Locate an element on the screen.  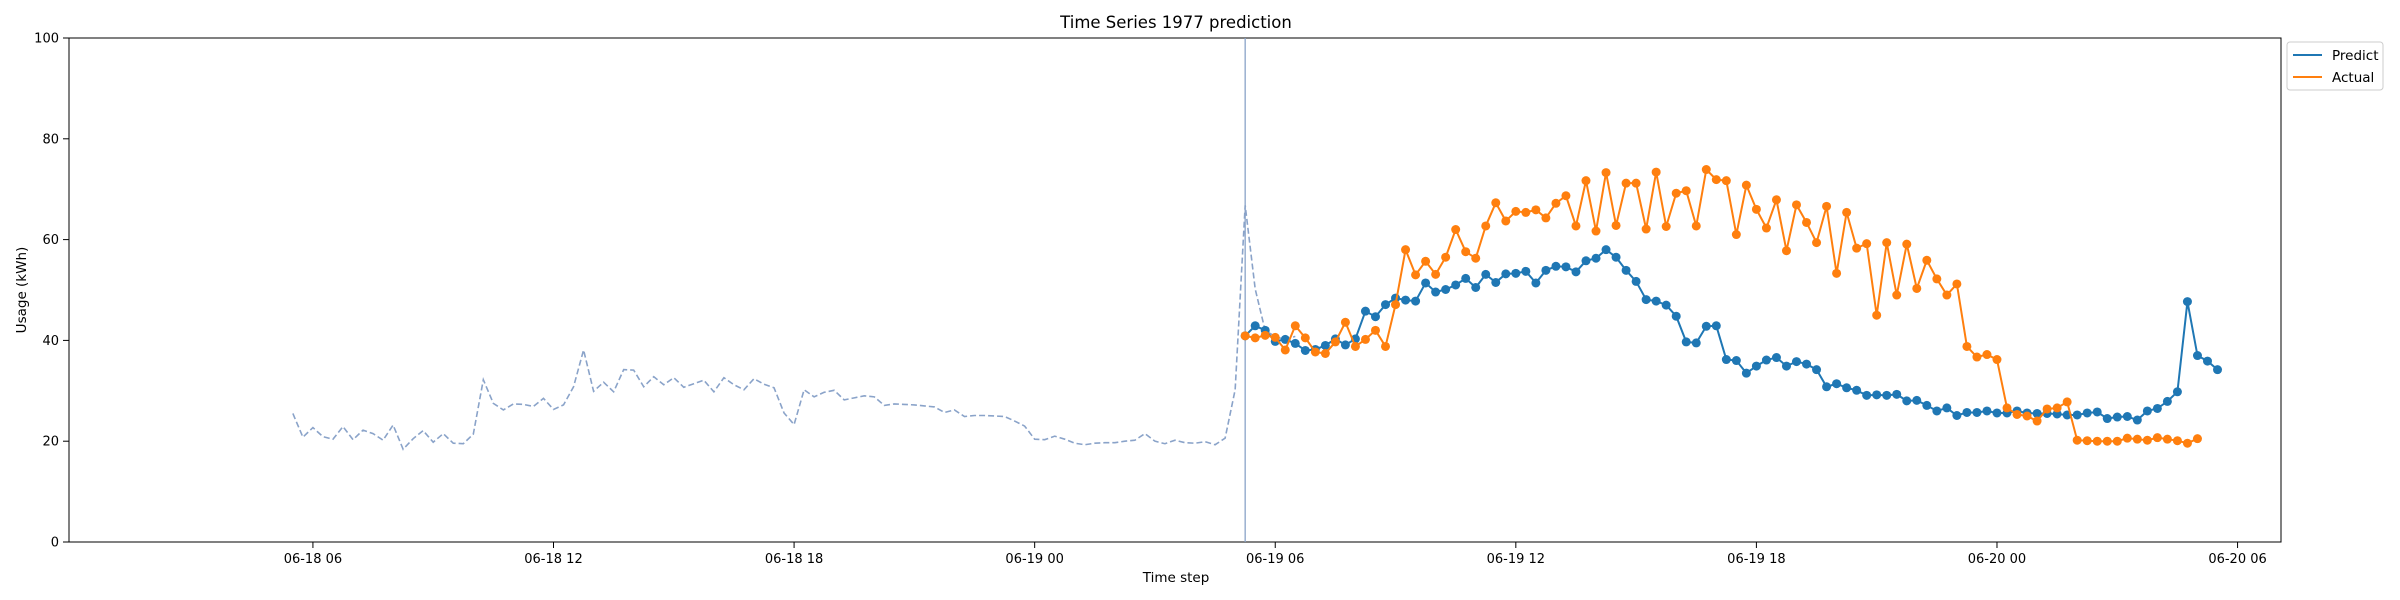
x-tick-label: 06-18 18 is located at coordinates (794, 559).